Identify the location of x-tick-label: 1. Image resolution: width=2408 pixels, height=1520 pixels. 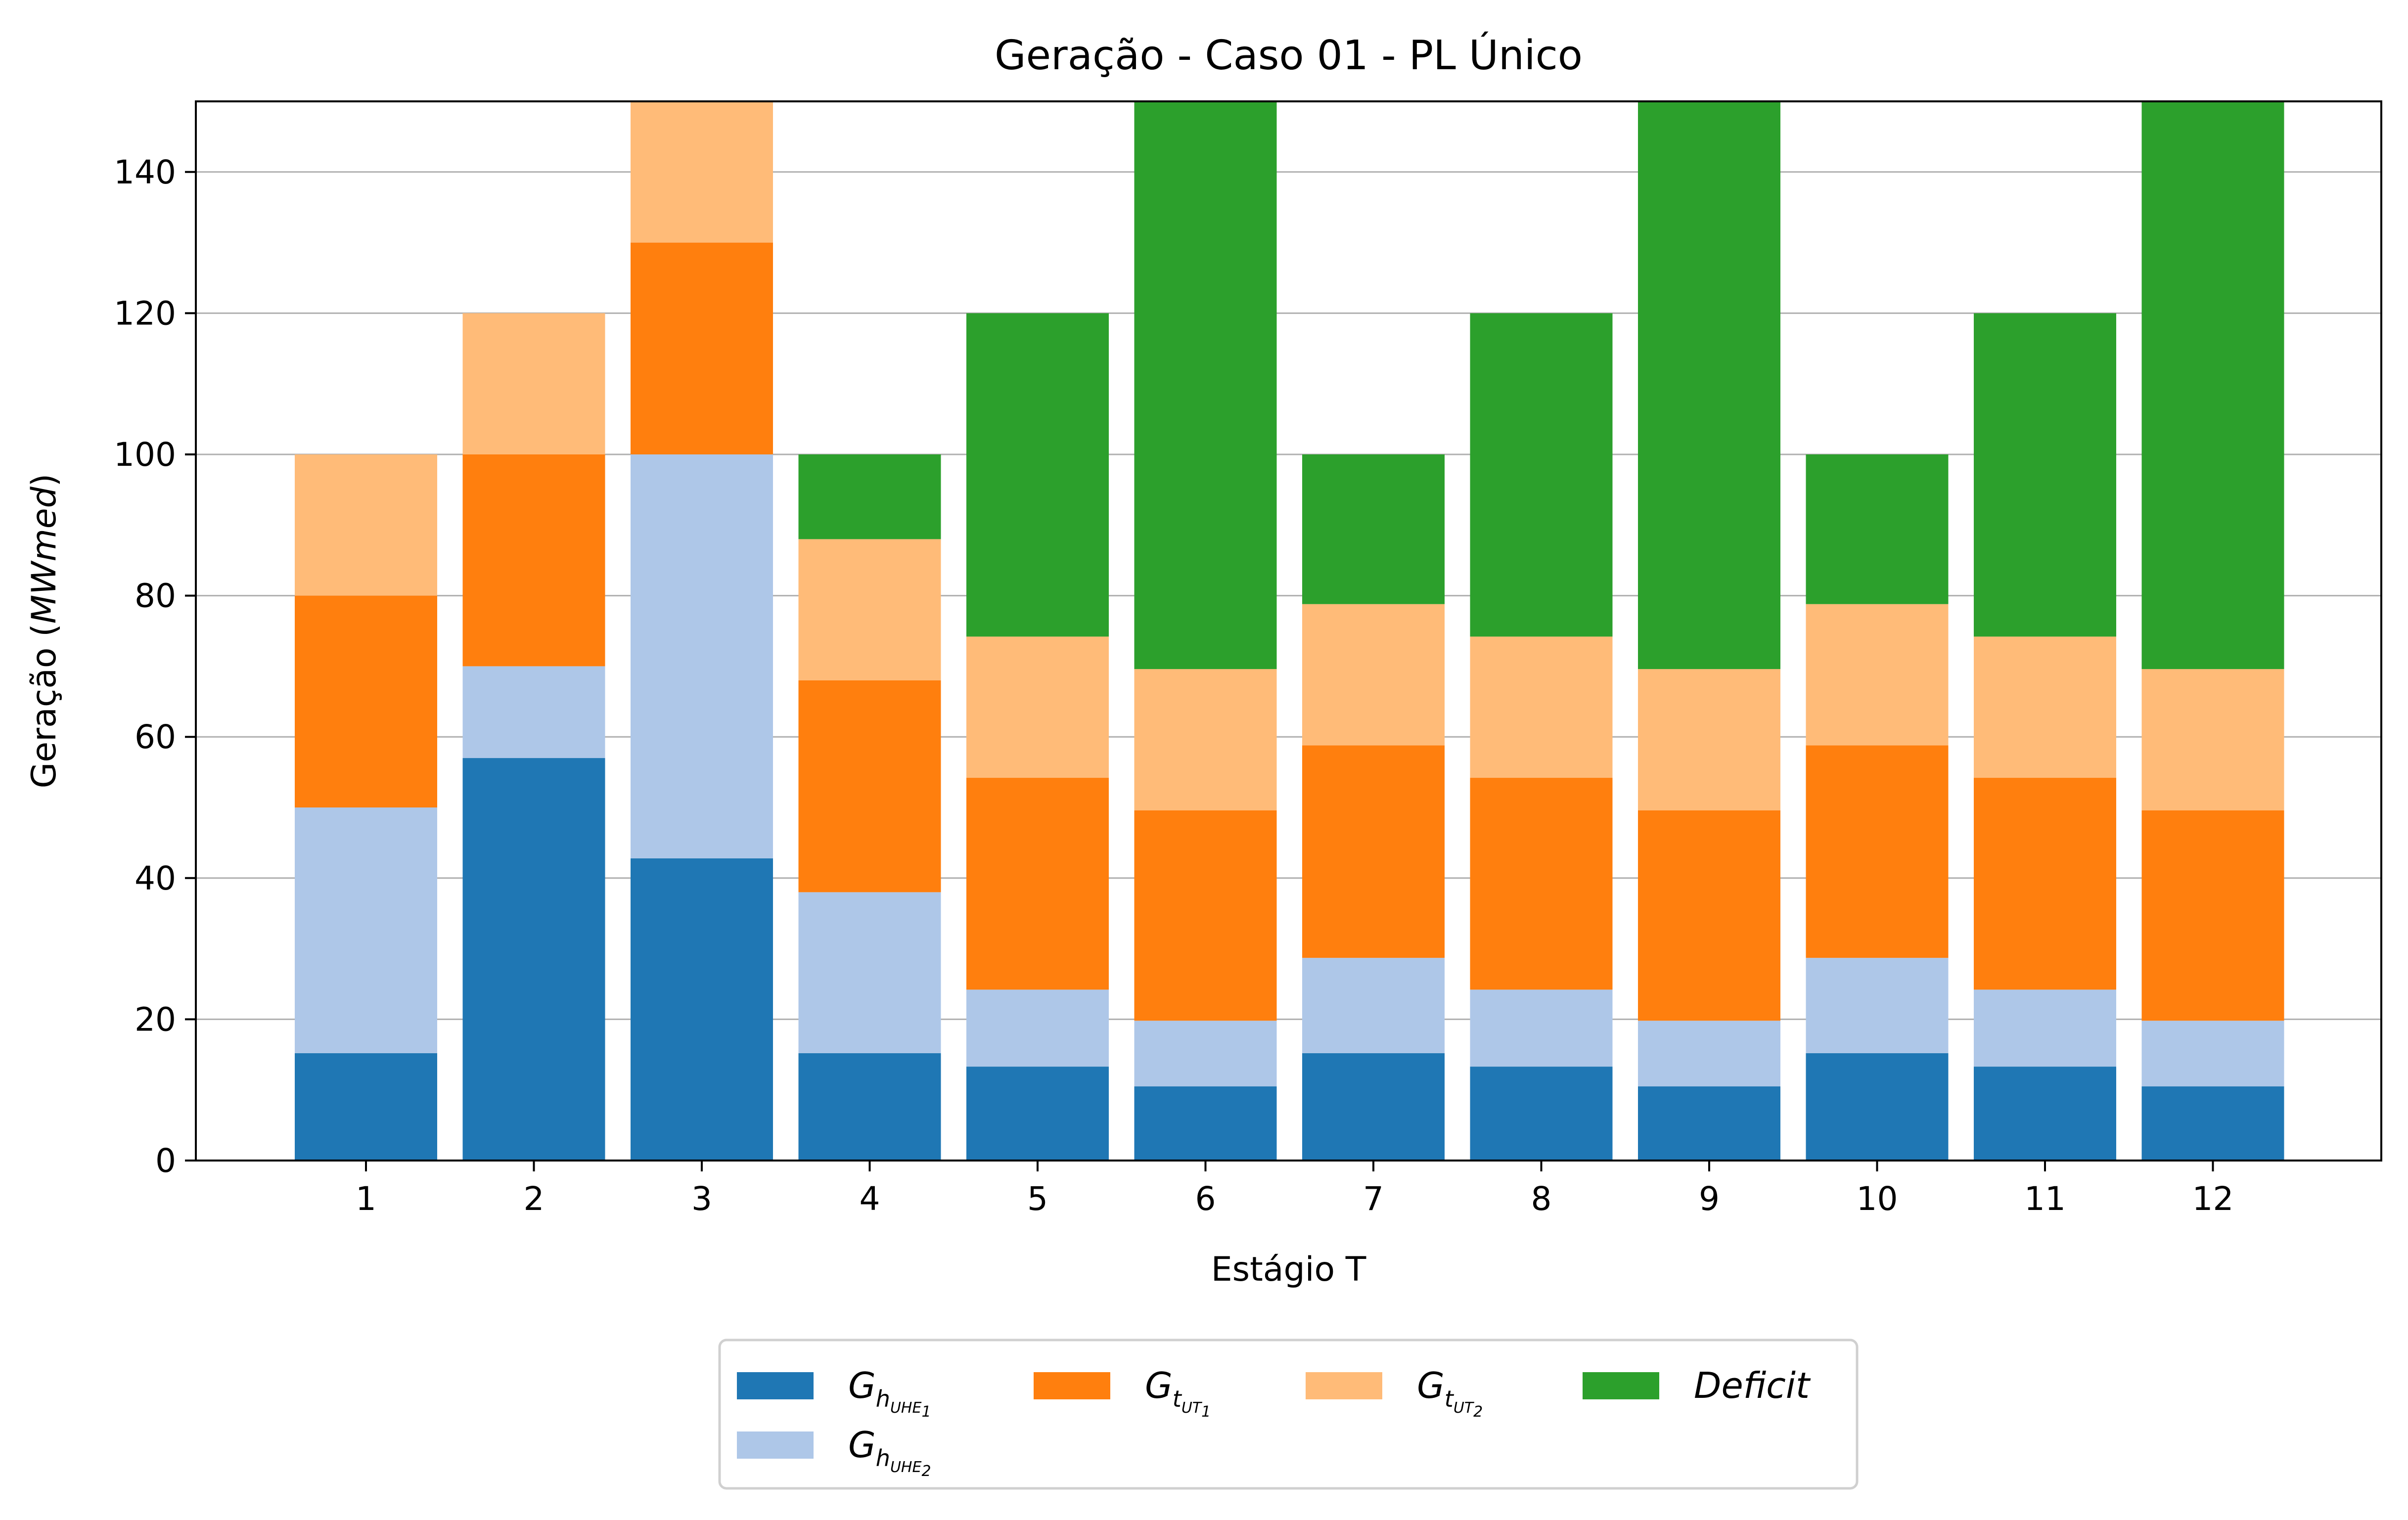
(366, 1199).